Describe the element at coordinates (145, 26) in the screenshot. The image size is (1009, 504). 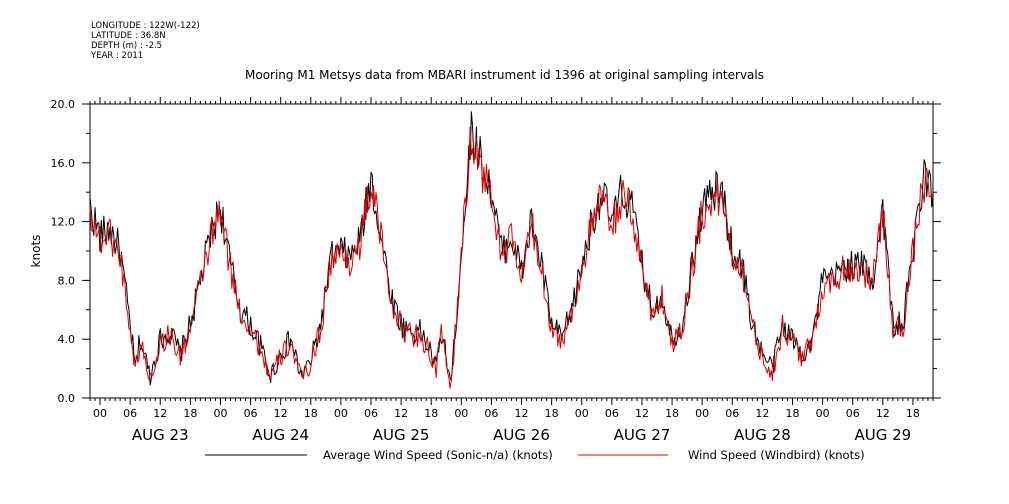
I see `meta-longitude: LONGITUDE : 122W(-122)` at that location.